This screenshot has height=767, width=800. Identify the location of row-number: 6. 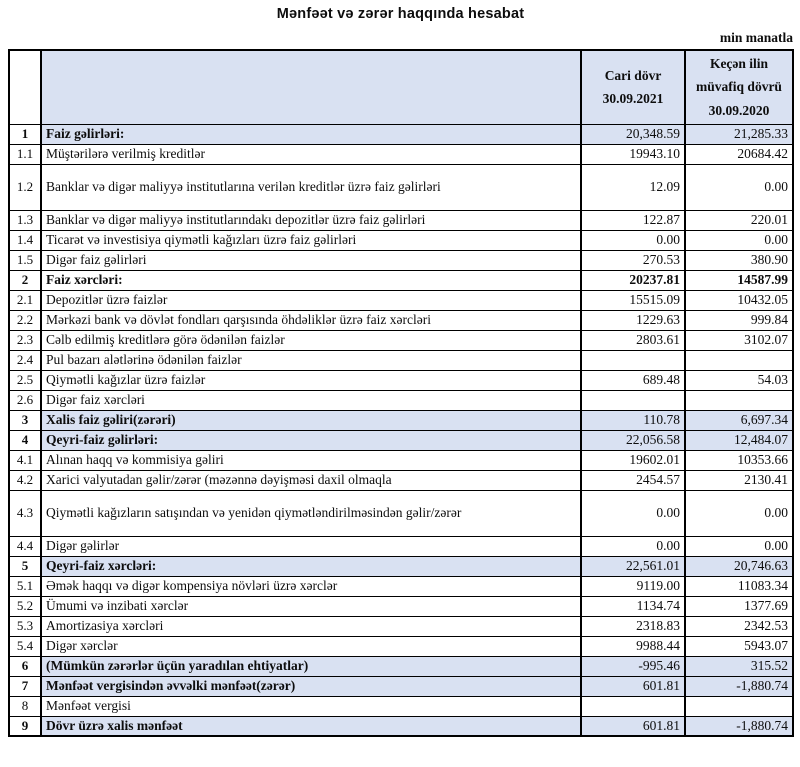
(25, 666).